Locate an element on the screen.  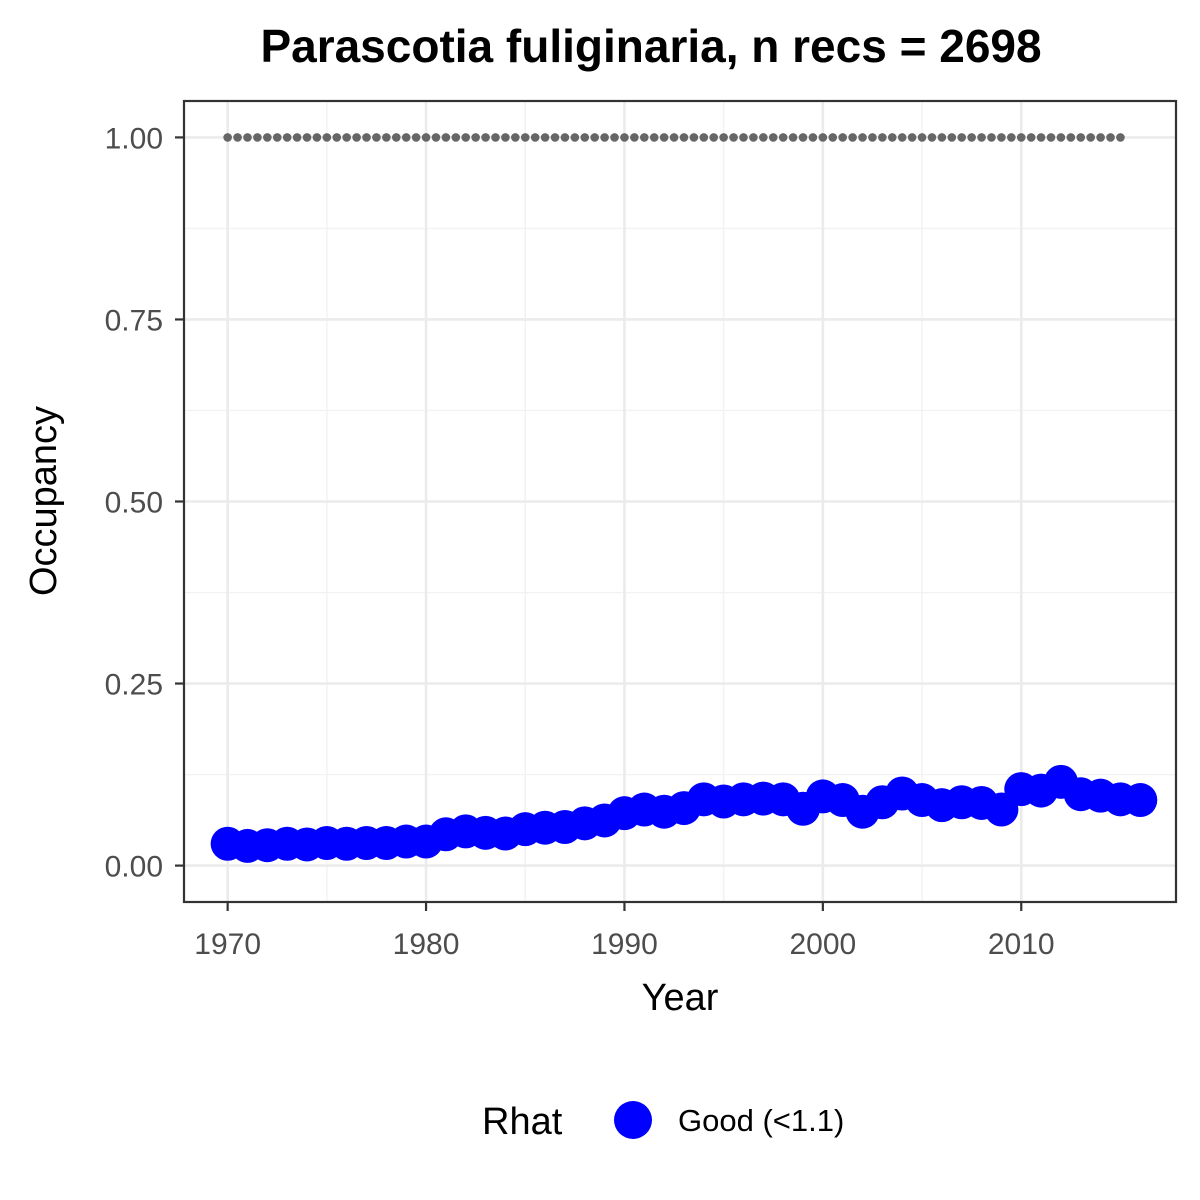
x-tick-label: 1970 is located at coordinates (227, 944).